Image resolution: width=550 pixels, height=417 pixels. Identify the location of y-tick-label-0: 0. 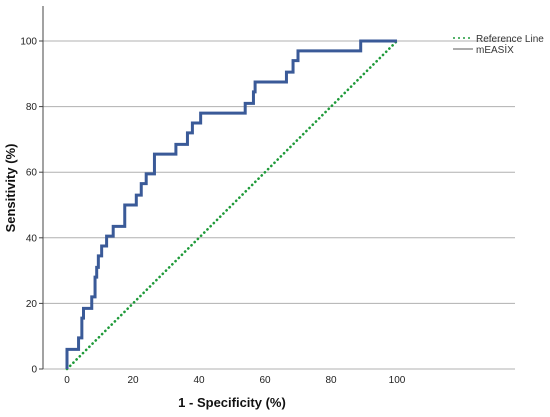
(34, 370).